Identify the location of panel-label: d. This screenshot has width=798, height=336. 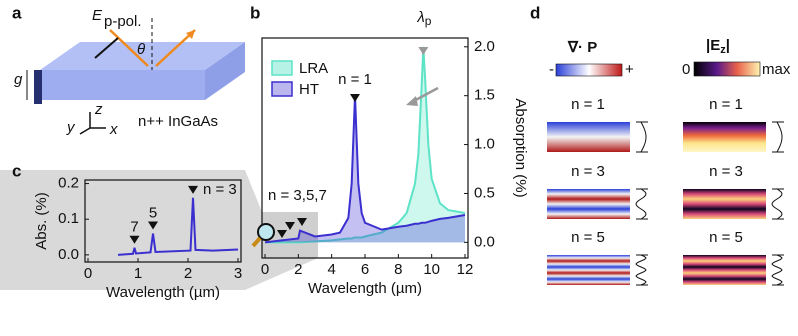
(535, 12).